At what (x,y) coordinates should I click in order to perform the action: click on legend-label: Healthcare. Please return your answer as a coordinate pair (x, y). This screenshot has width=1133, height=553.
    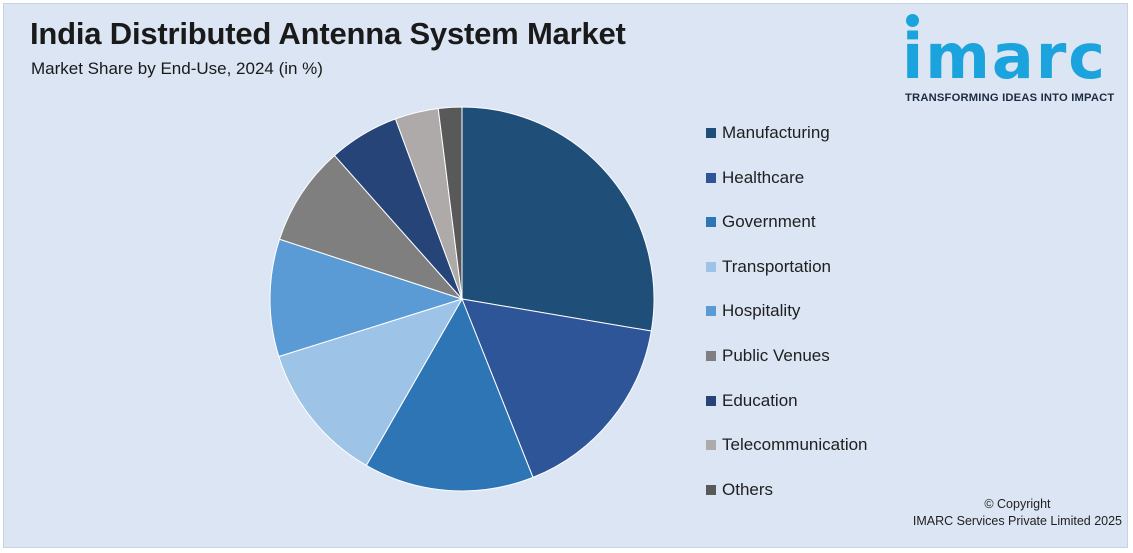
    Looking at the image, I should click on (763, 177).